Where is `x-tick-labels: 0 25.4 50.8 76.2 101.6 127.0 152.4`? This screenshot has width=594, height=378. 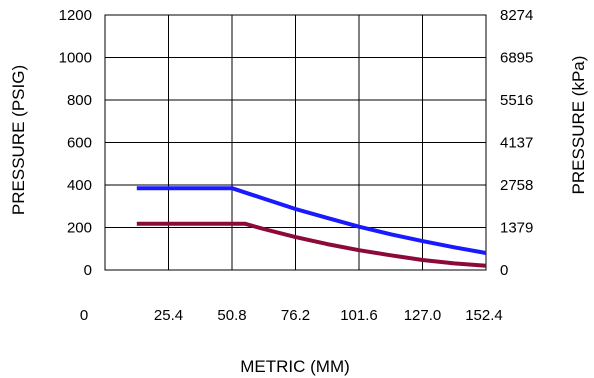
x-tick-labels: 0 25.4 50.8 76.2 101.6 127.0 152.4 is located at coordinates (291, 315).